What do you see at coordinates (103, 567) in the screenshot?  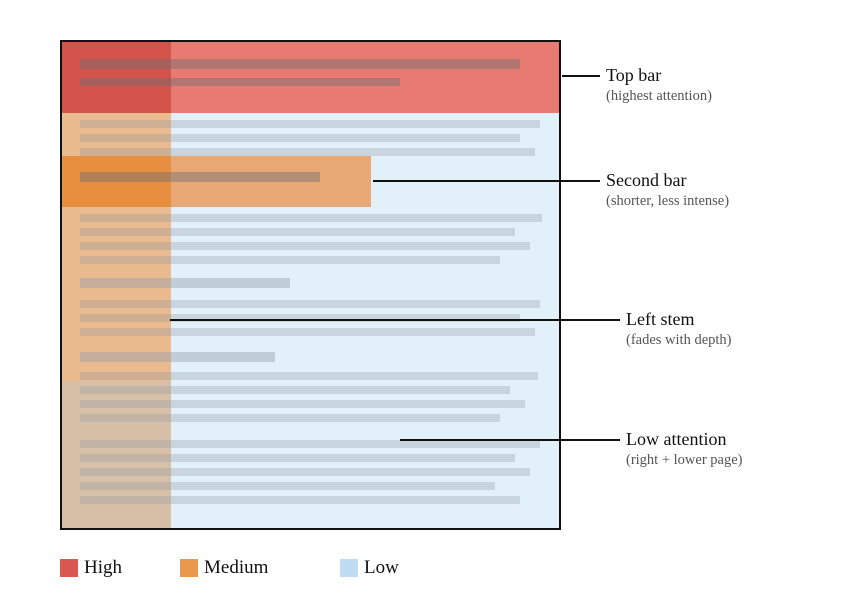 I see `legend-label: High` at bounding box center [103, 567].